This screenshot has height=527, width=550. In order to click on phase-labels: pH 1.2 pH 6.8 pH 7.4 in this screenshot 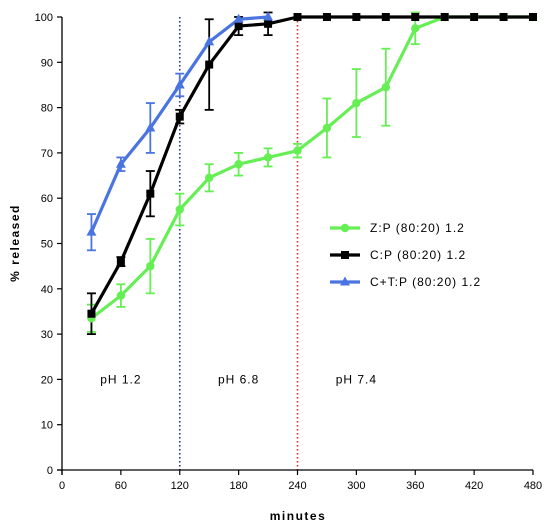, I will do `click(238, 379)`.